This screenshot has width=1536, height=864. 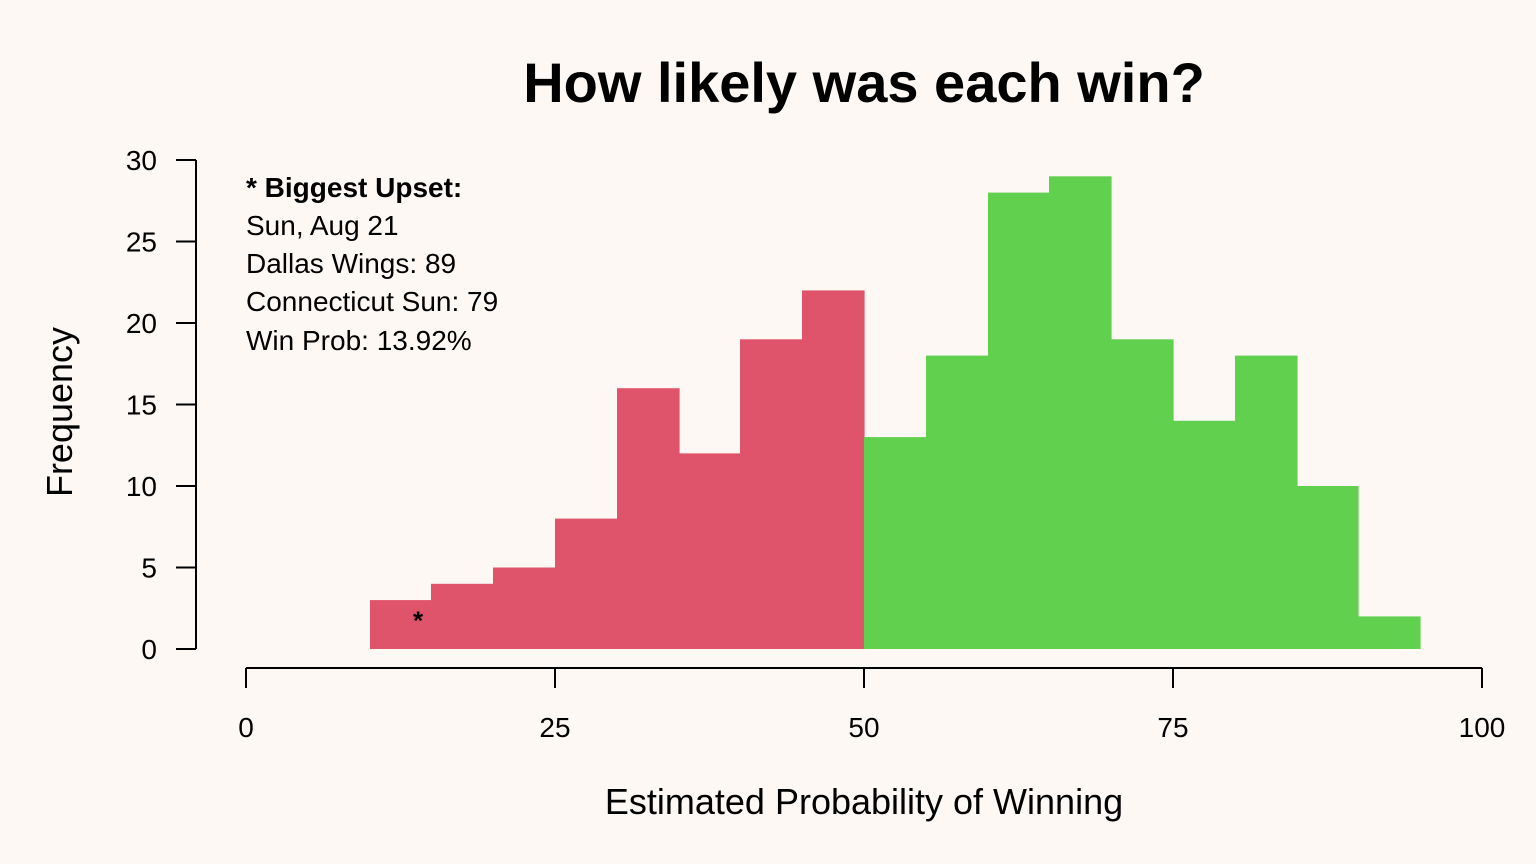 I want to click on x-tick-label: 100, so click(x=1482, y=727).